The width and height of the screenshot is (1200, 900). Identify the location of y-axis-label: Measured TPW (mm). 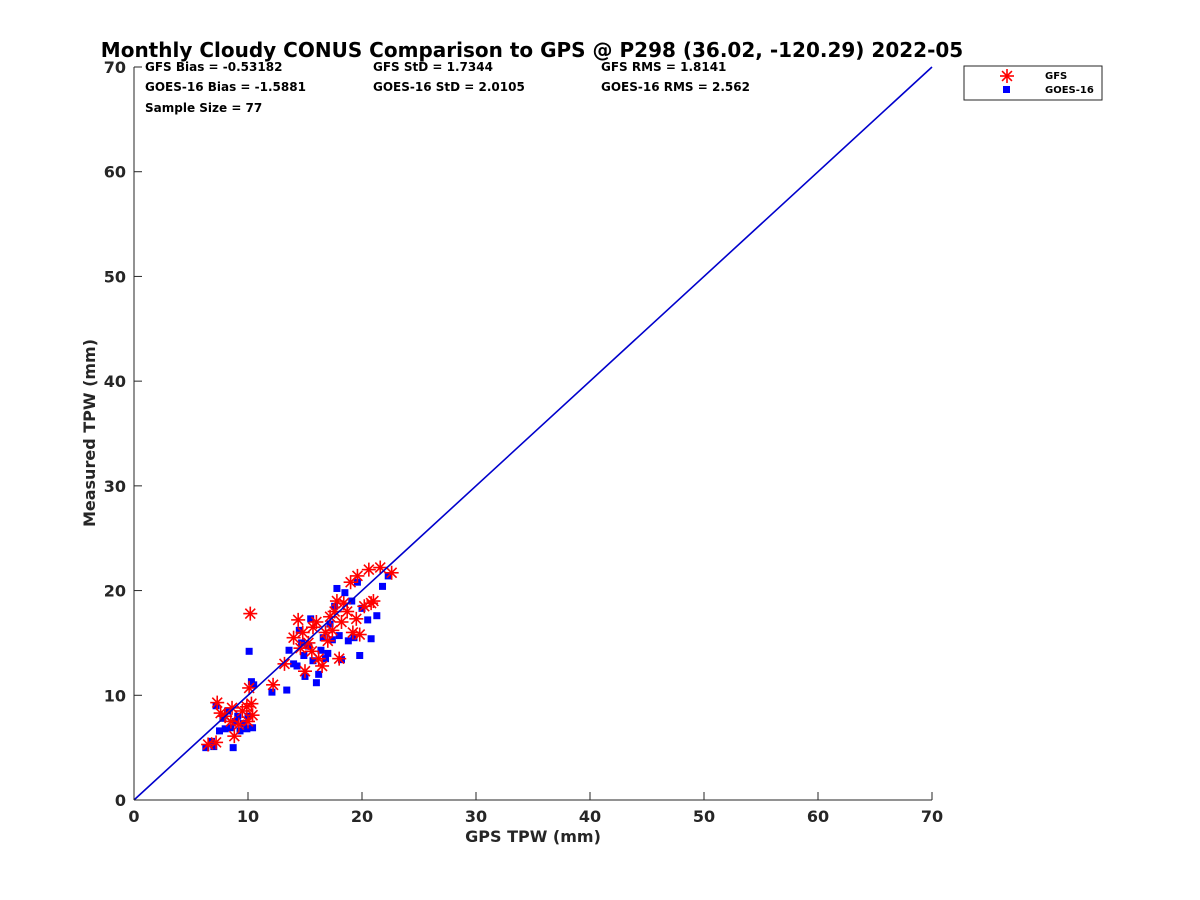
(89, 433).